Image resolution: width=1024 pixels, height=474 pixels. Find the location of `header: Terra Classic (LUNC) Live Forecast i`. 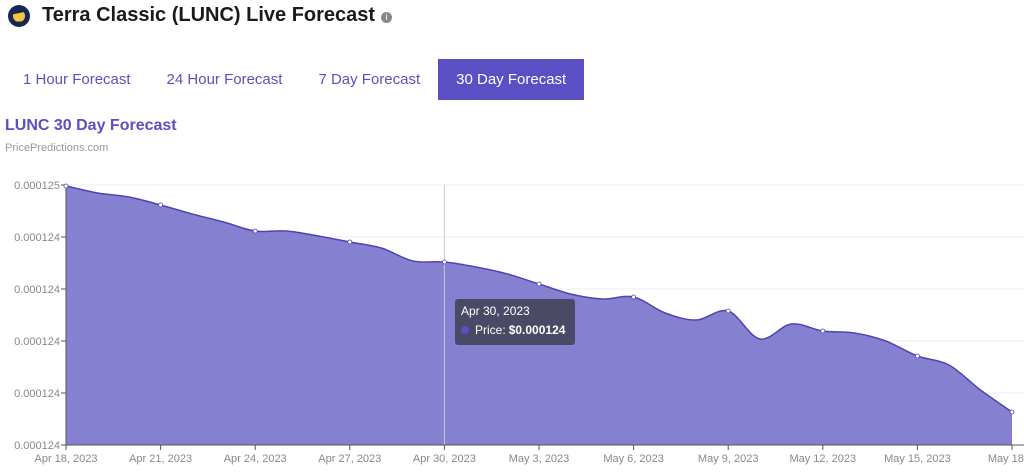

header: Terra Classic (LUNC) Live Forecast i is located at coordinates (200, 15).